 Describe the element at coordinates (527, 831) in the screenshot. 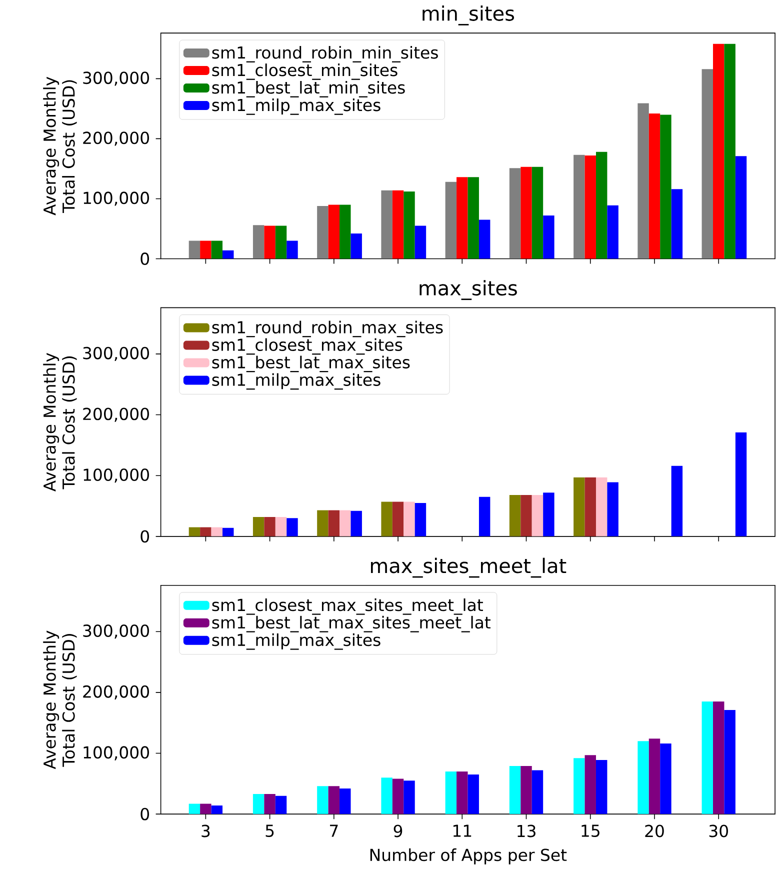

I see `x-tick-label: 13` at that location.